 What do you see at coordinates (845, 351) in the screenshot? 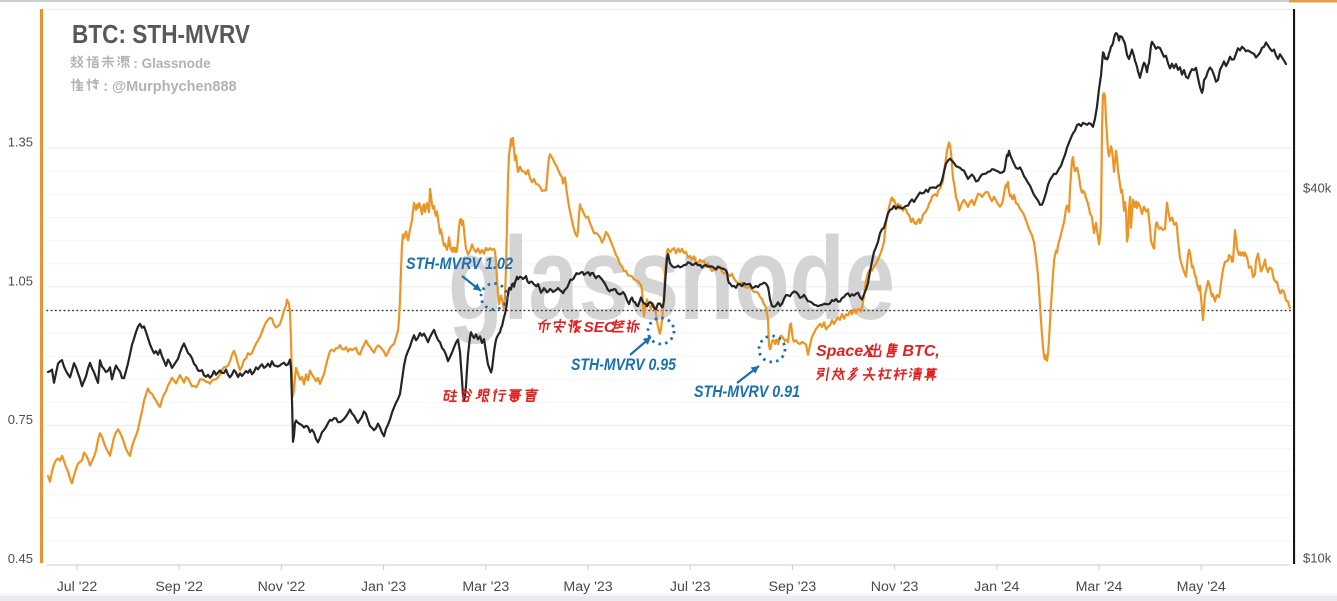
I see `svg-text: SpaceX` at bounding box center [845, 351].